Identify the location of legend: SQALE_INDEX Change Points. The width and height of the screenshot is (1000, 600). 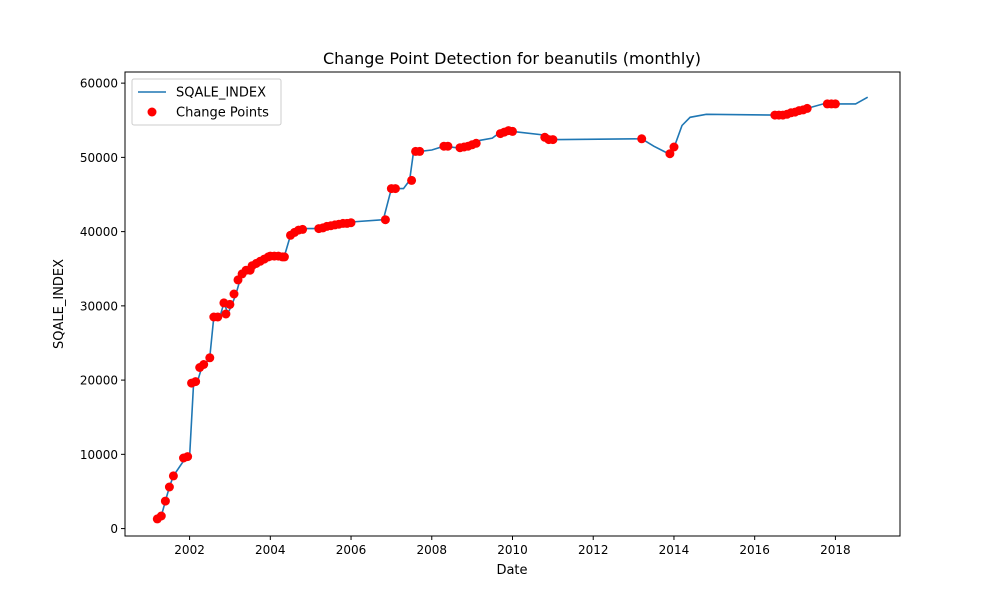
(206, 102).